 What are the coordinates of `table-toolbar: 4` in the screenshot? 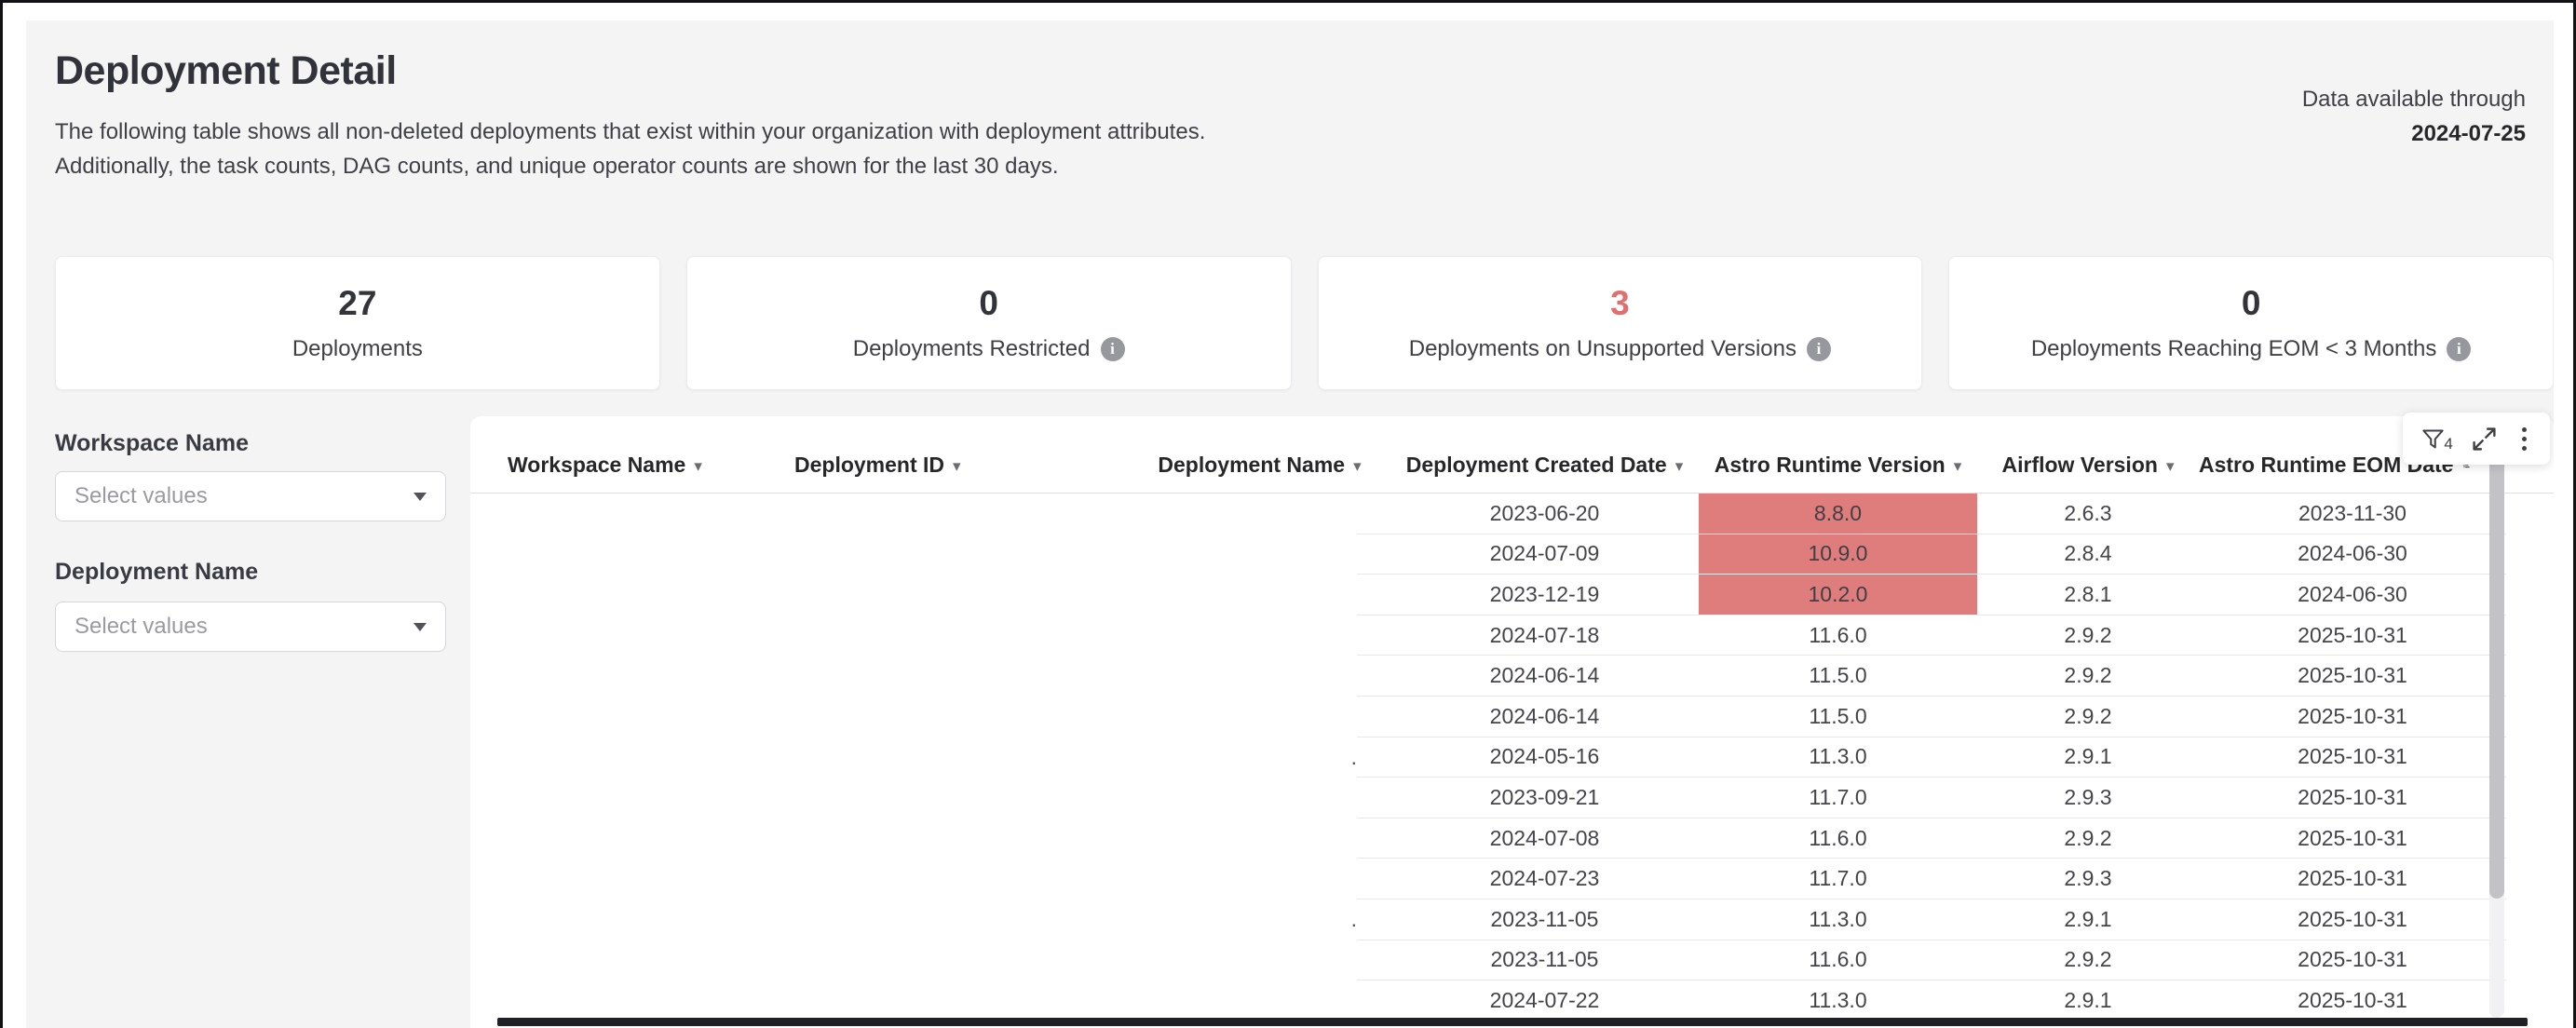 It's located at (2476, 439).